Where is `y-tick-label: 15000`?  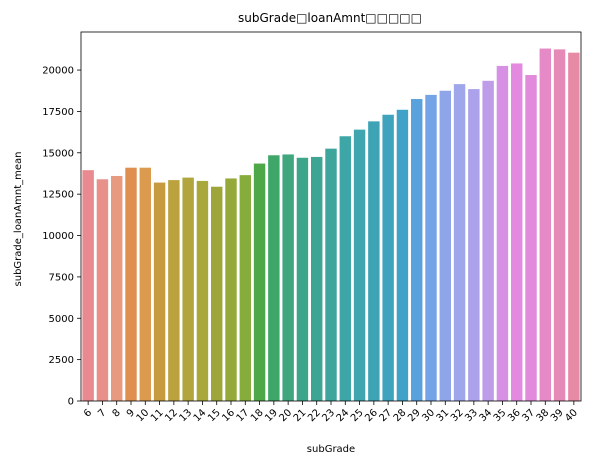 y-tick-label: 15000 is located at coordinates (58, 153).